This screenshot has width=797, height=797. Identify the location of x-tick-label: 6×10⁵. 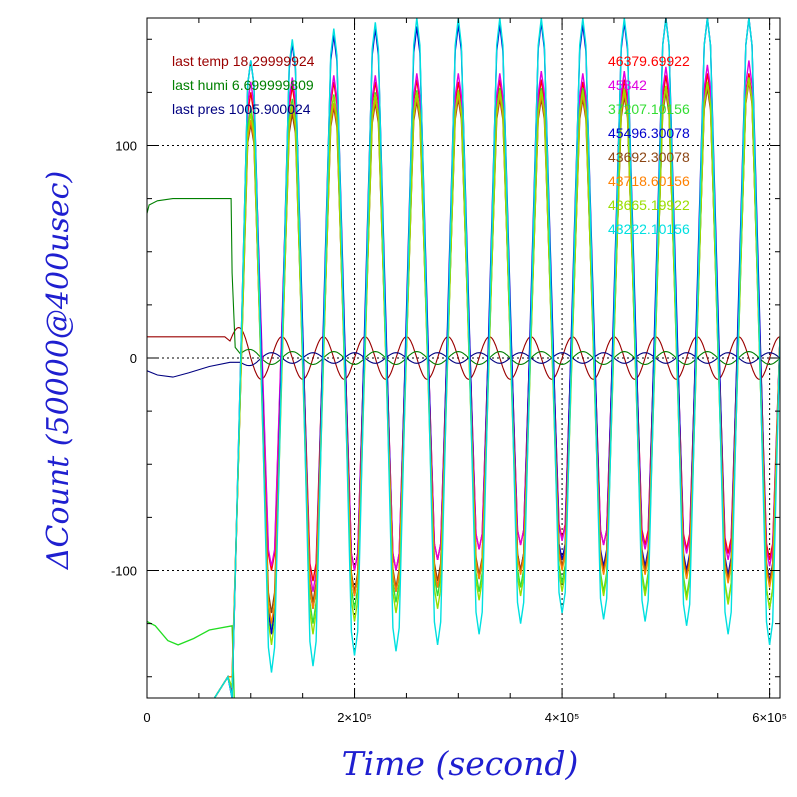
(769, 717).